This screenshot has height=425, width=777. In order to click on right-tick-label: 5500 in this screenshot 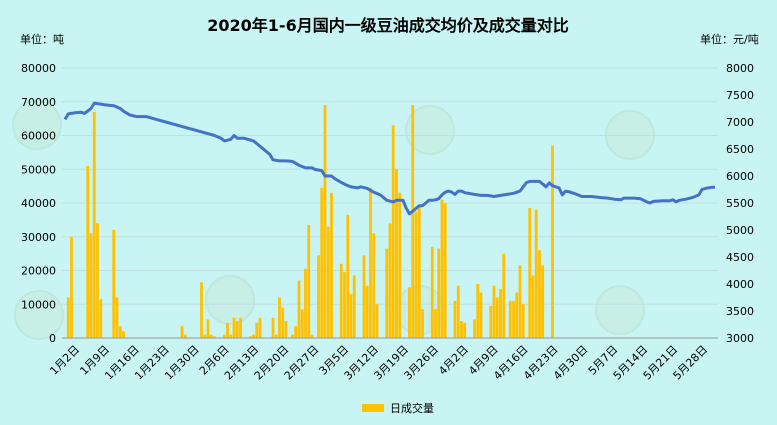, I will do `click(740, 203)`.